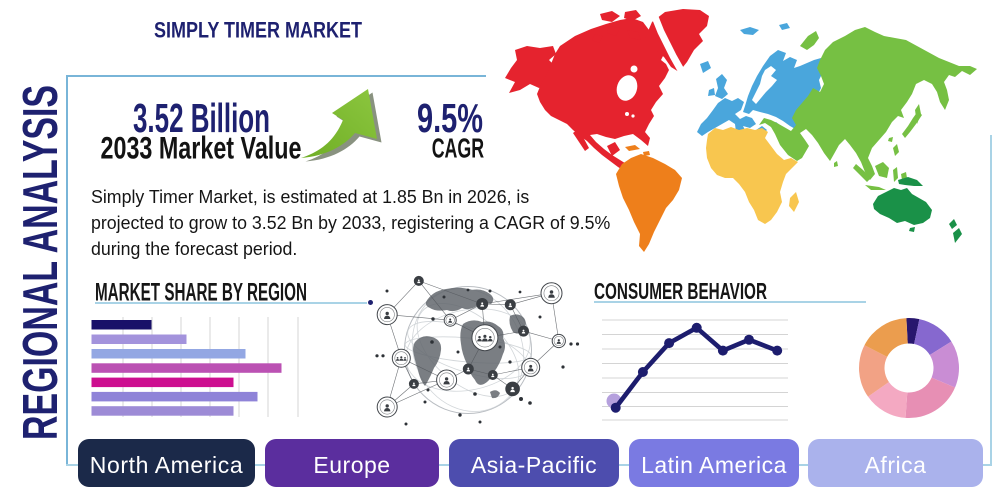  Describe the element at coordinates (450, 118) in the screenshot. I see `svg-text: 9.5%` at that location.